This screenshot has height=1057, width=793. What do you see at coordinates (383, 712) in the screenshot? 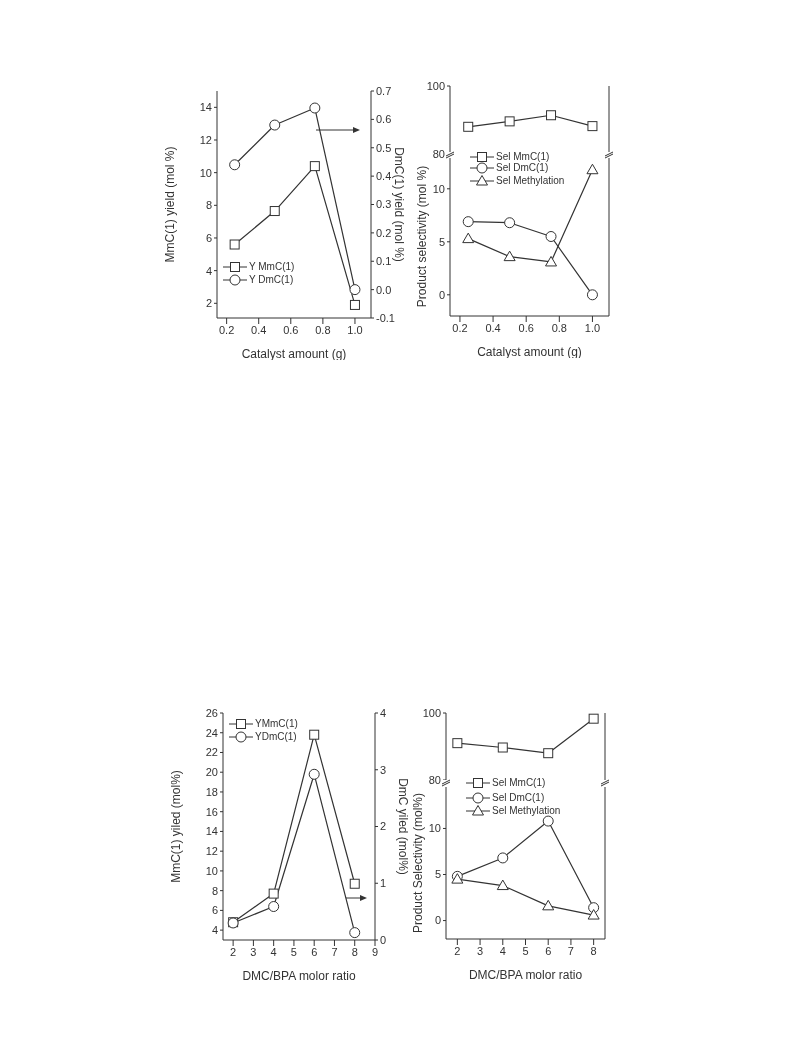
I see `y2-tick-label: 4` at bounding box center [383, 712].